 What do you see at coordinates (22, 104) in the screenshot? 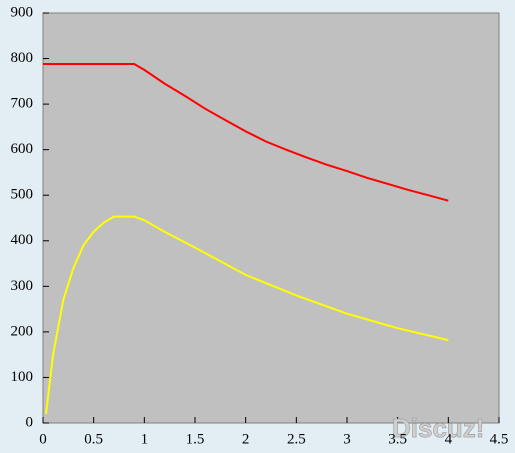
I see `y-tick-label: 700` at bounding box center [22, 104].